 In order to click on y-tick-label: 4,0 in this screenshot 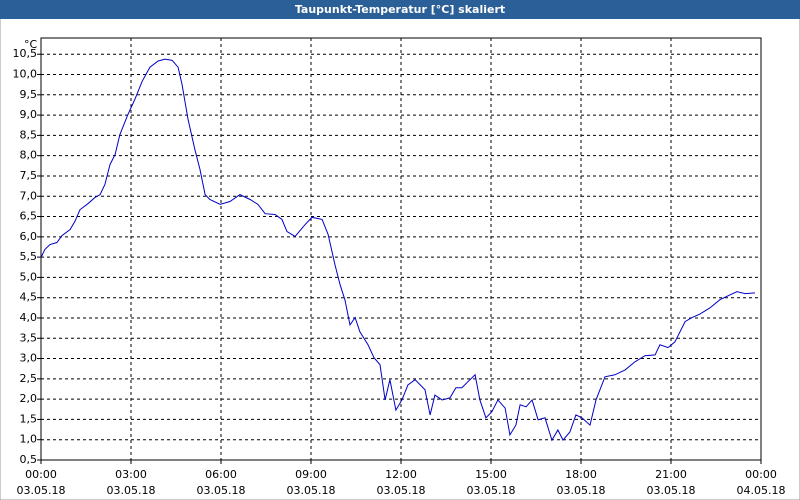, I will do `click(29, 317)`.